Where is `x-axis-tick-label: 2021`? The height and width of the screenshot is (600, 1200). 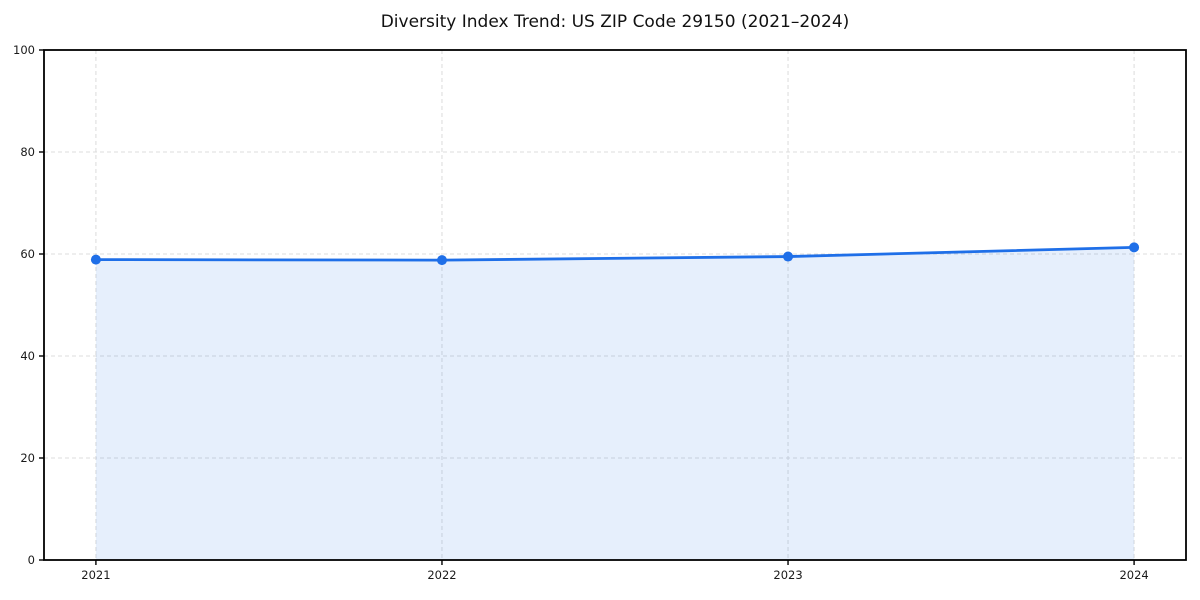 x-axis-tick-label: 2021 is located at coordinates (95, 575).